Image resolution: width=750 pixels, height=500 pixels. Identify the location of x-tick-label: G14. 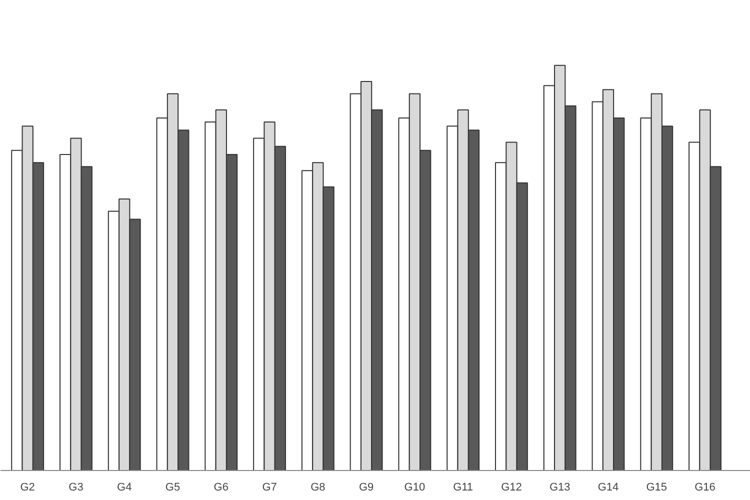
(608, 488).